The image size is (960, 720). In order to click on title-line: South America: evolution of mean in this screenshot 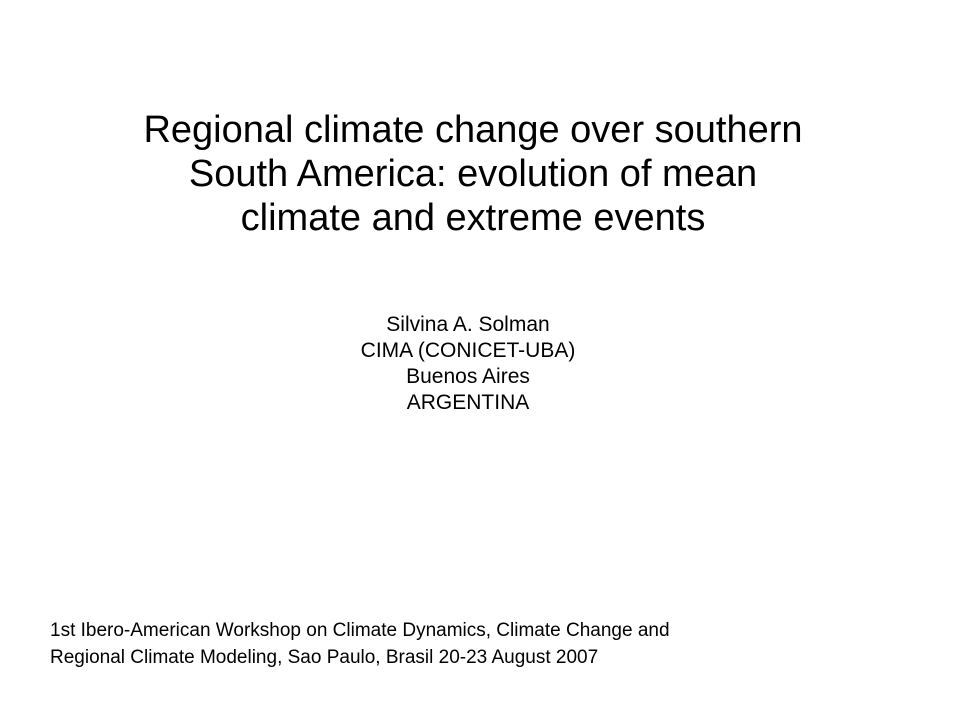, I will do `click(473, 174)`.